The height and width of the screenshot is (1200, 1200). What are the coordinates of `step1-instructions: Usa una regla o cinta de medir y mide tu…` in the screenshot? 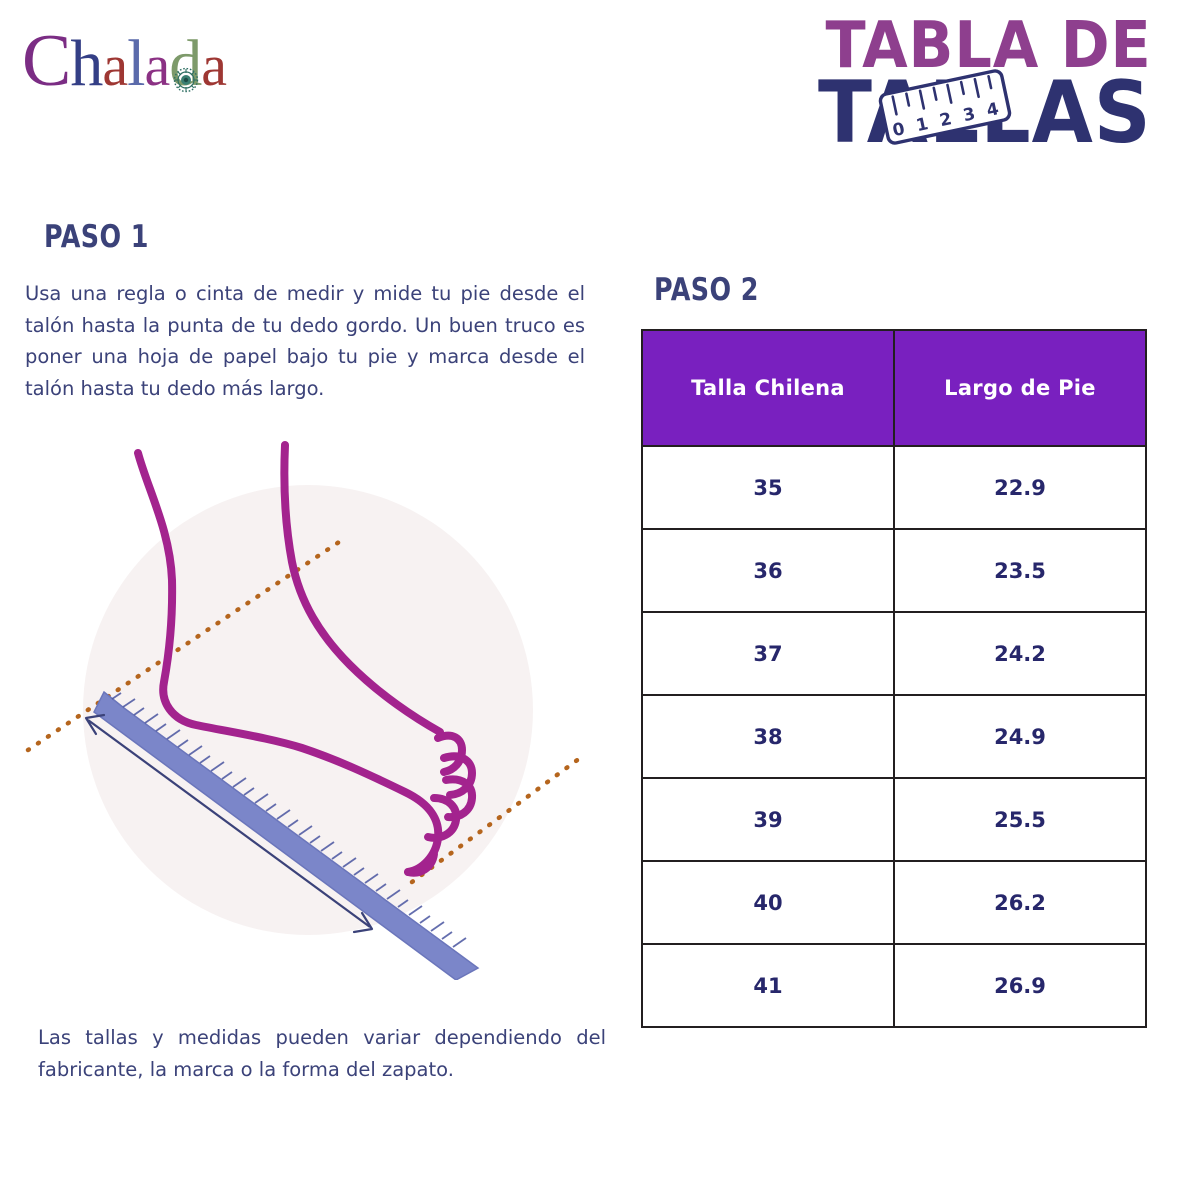 It's located at (305, 341).